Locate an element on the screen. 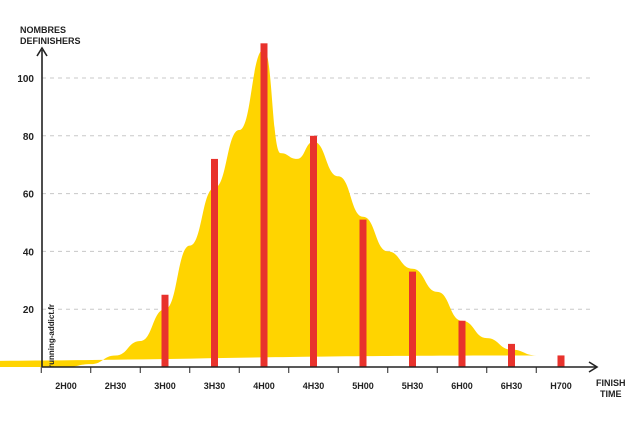 The width and height of the screenshot is (633, 430). y-tick-100: 100 is located at coordinates (25, 79).